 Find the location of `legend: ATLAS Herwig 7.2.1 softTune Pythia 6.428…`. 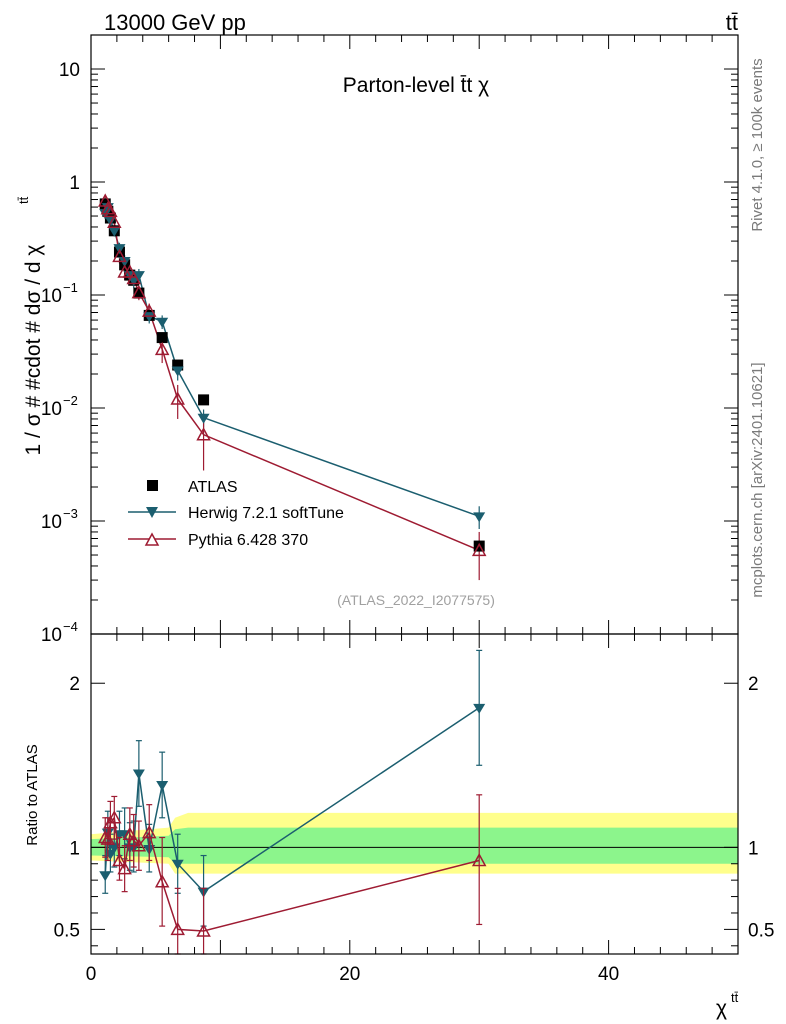

legend: ATLAS Herwig 7.2.1 softTune Pythia 6.428… is located at coordinates (236, 514).